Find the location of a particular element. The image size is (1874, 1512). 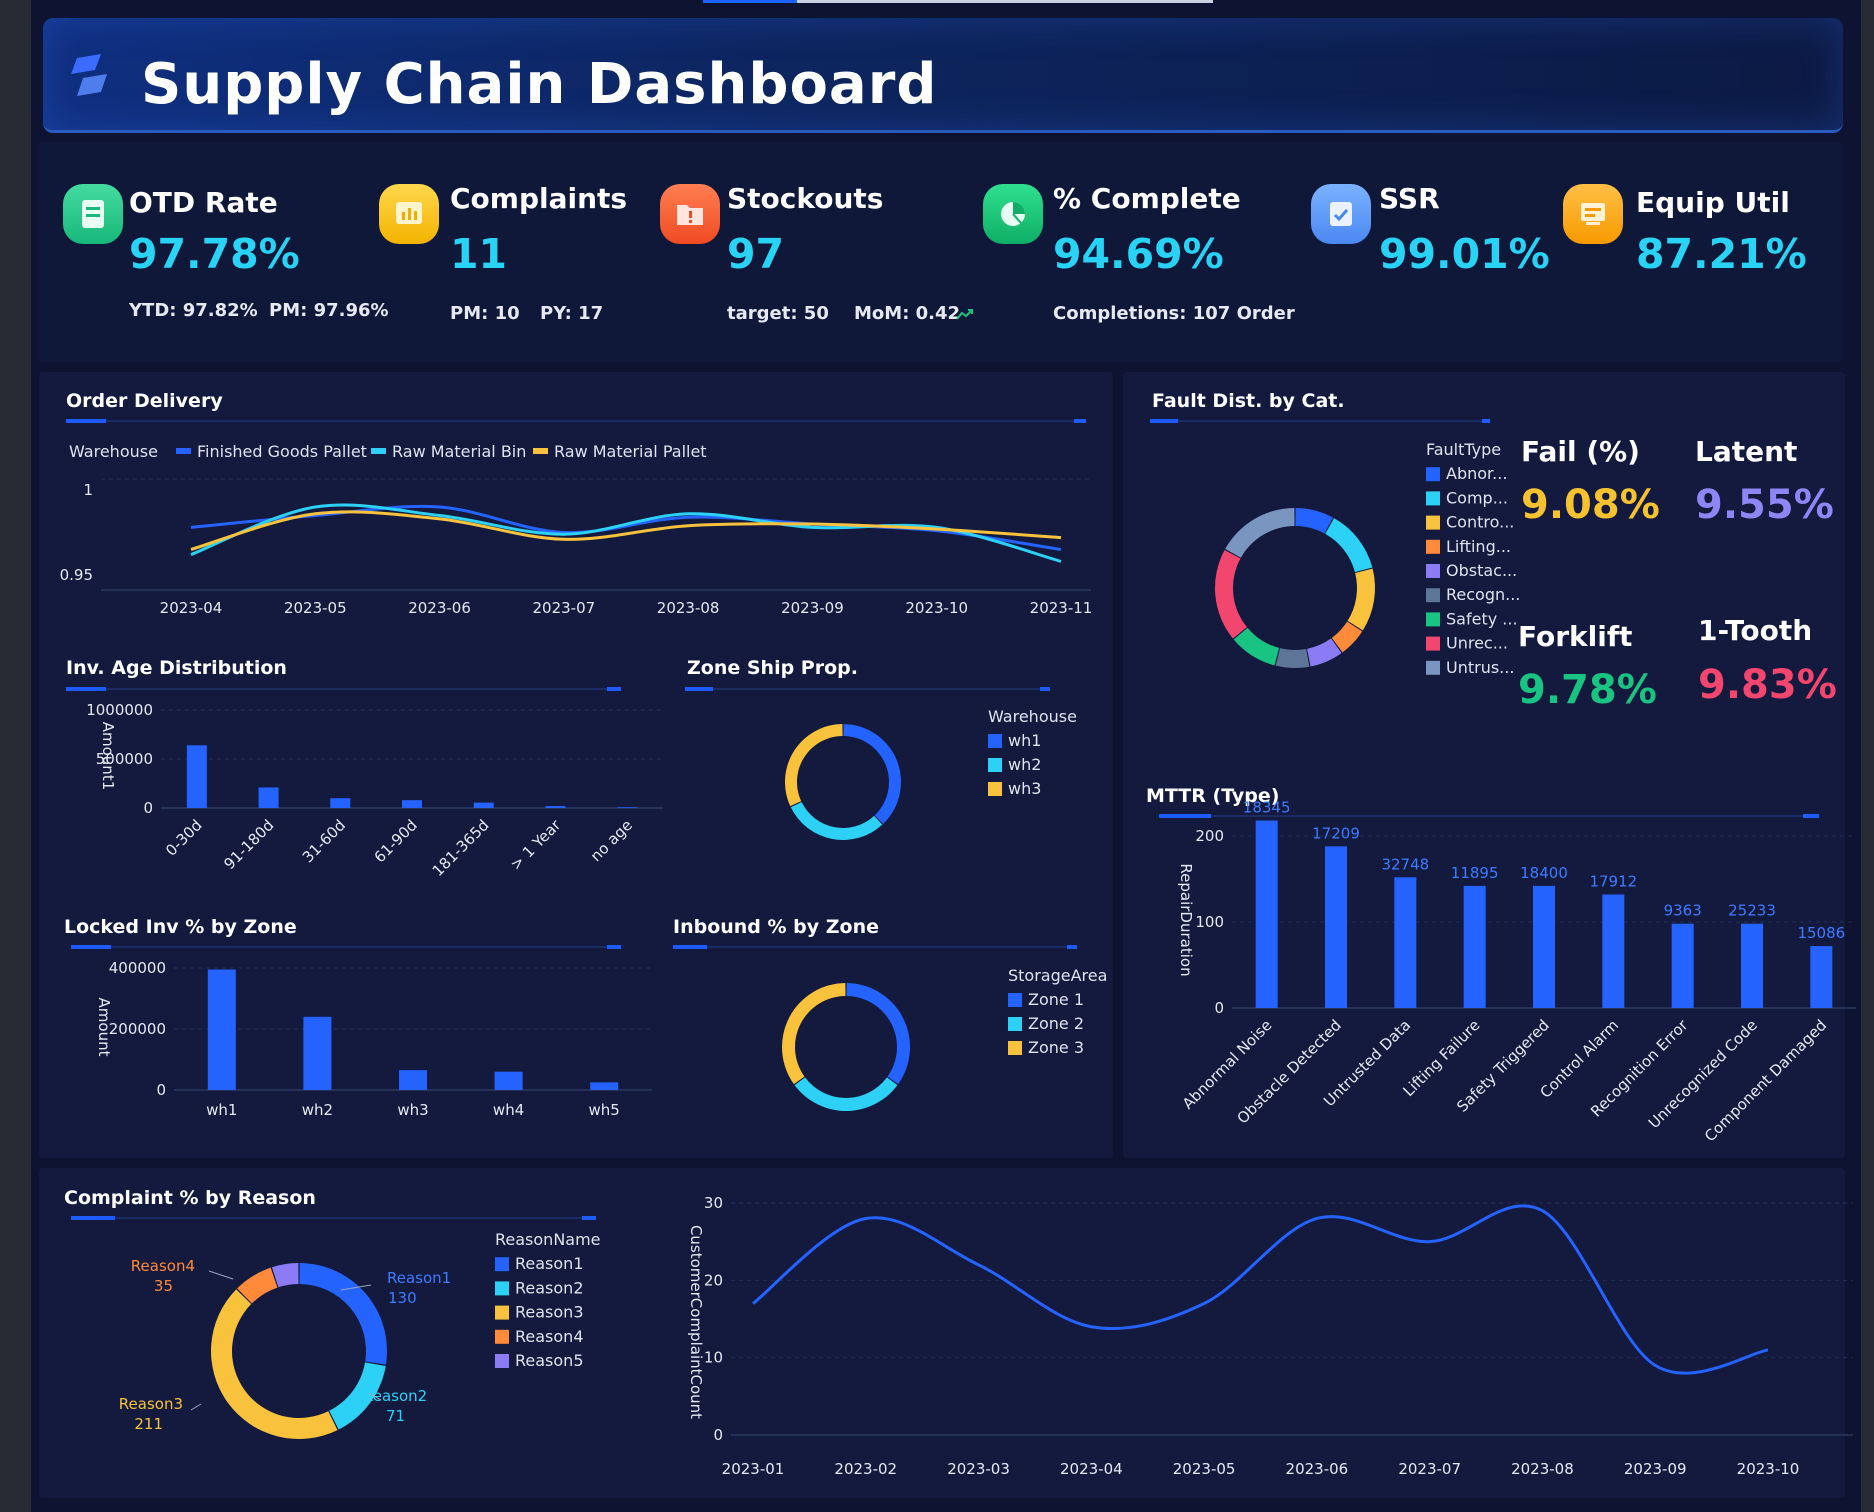

bar-value-label: 25233 is located at coordinates (1752, 911).